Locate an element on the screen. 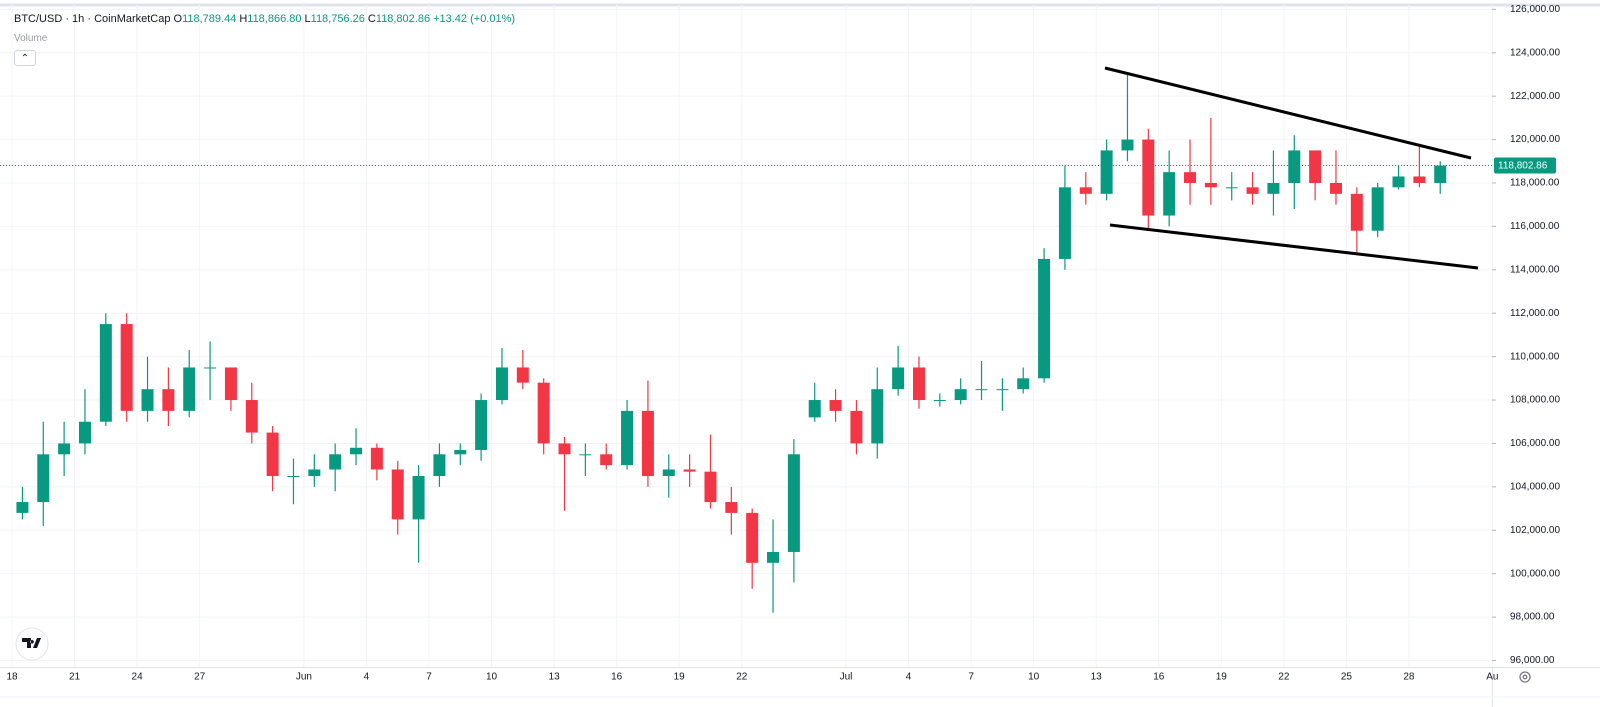 This screenshot has height=707, width=1600. quote-item: L118,756.26 is located at coordinates (335, 19).